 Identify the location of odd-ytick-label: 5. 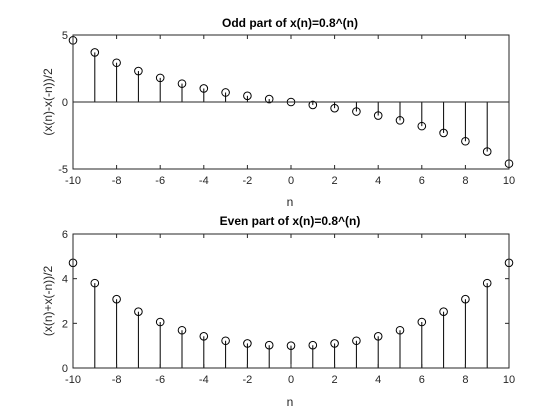
(65, 36).